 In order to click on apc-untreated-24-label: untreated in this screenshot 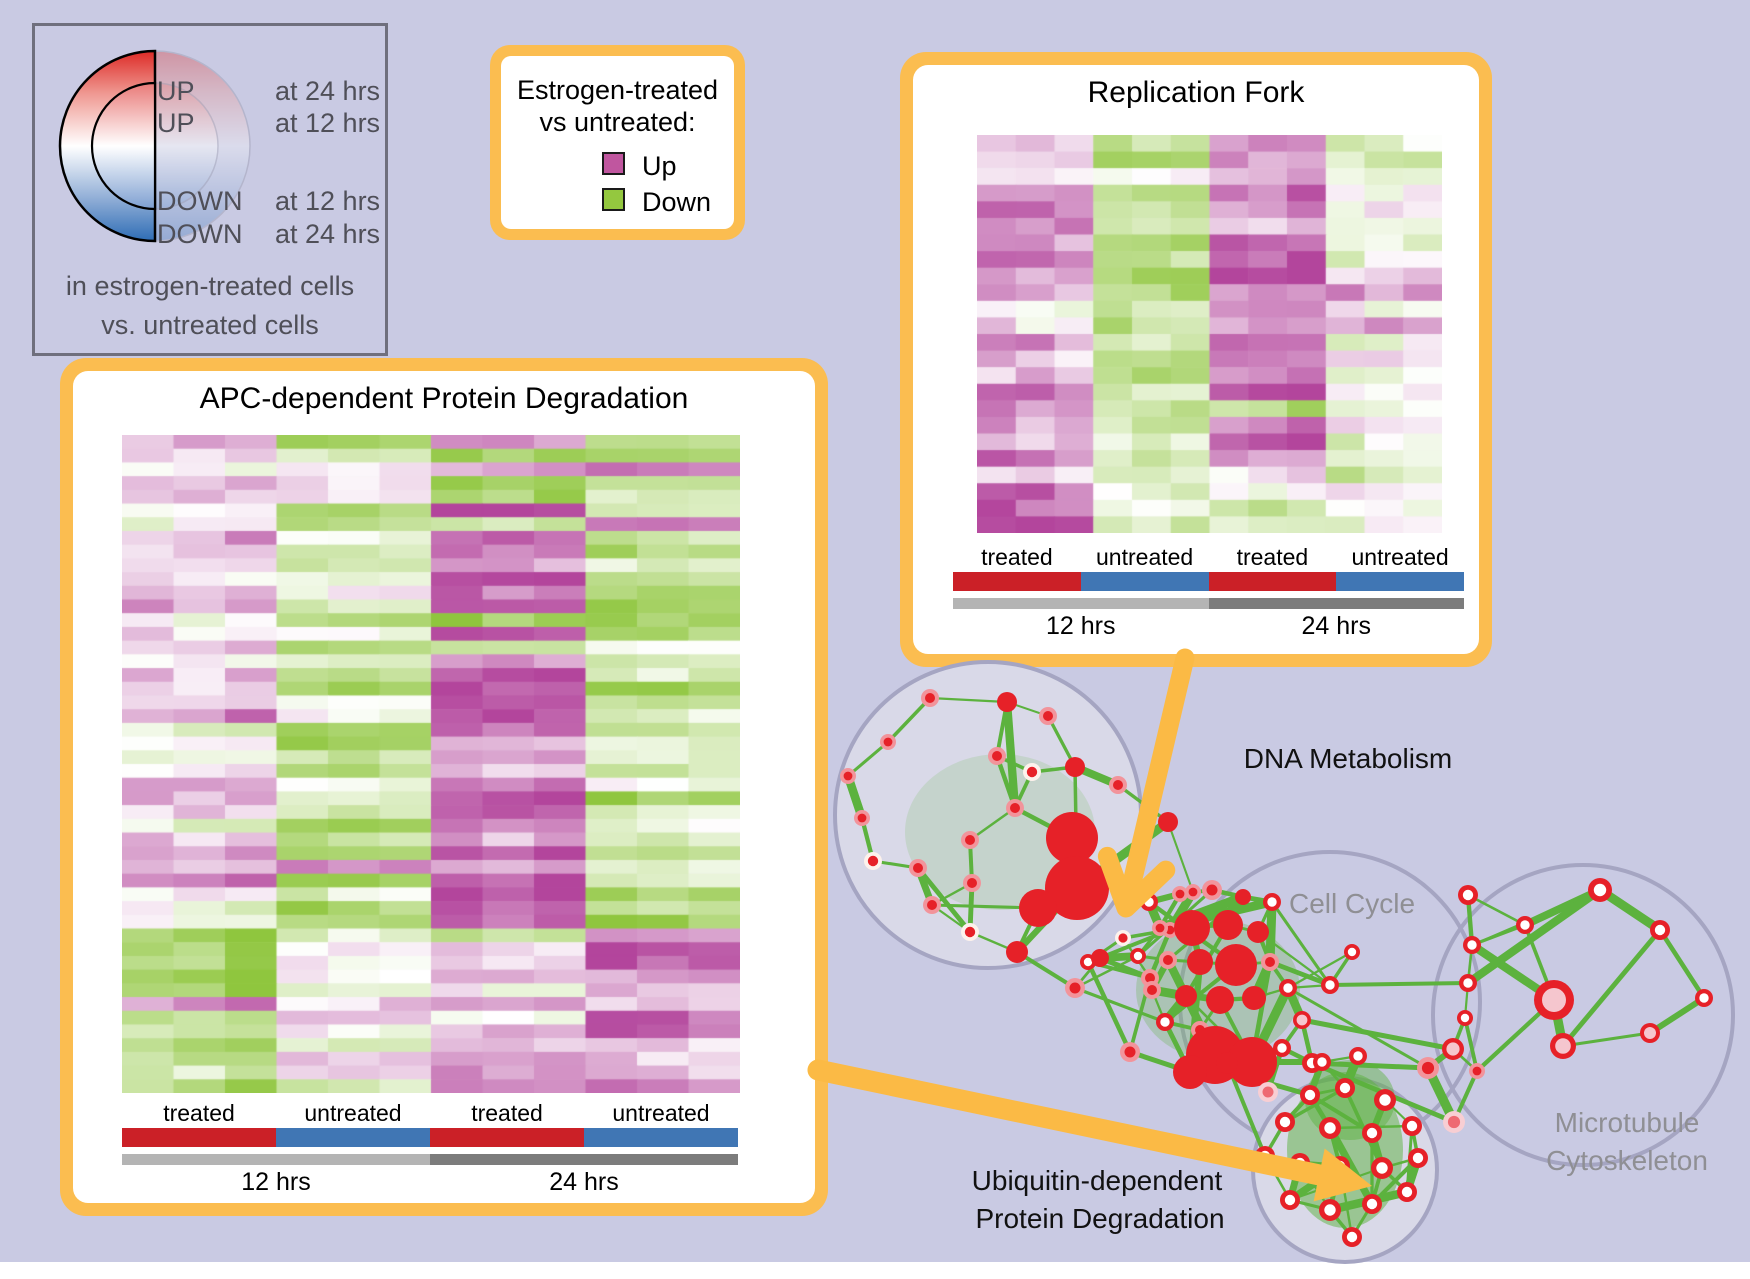, I will do `click(661, 1113)`.